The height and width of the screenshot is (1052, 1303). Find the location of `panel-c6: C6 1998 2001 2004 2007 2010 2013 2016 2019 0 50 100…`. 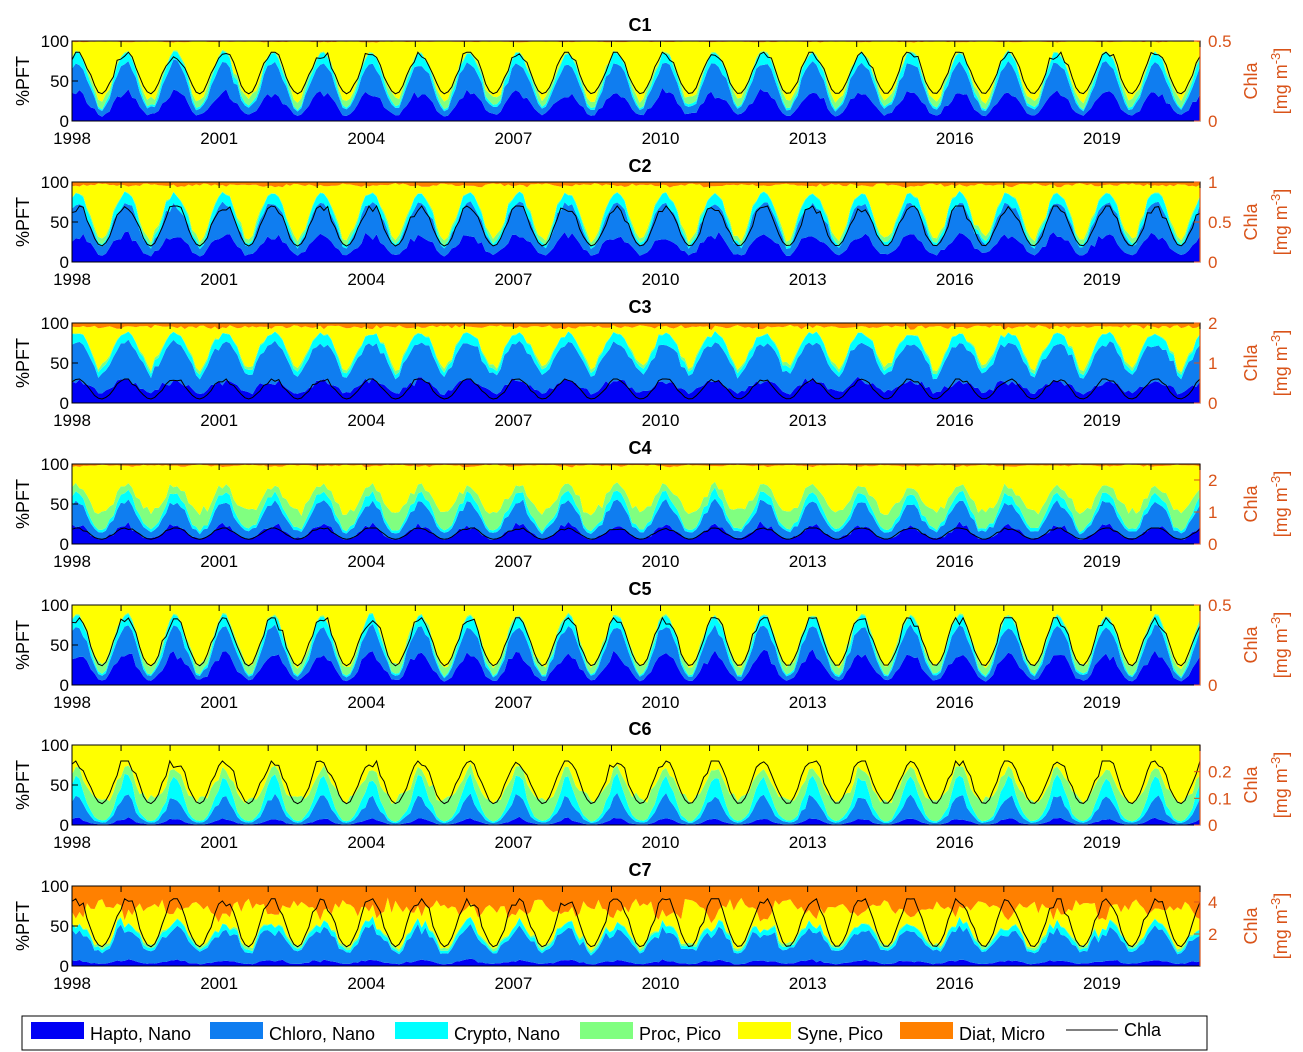

panel-c6: C6 1998 2001 2004 2007 2010 2013 2016 2019 0 50 100… is located at coordinates (652, 785).